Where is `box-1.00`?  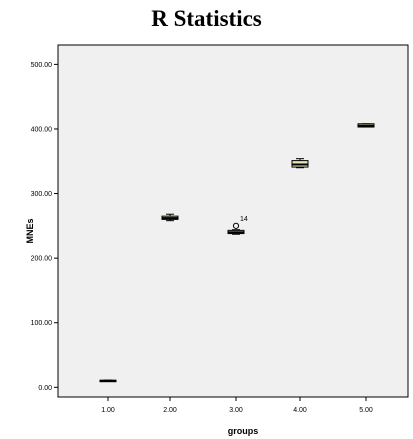 box-1.00 is located at coordinates (108, 381).